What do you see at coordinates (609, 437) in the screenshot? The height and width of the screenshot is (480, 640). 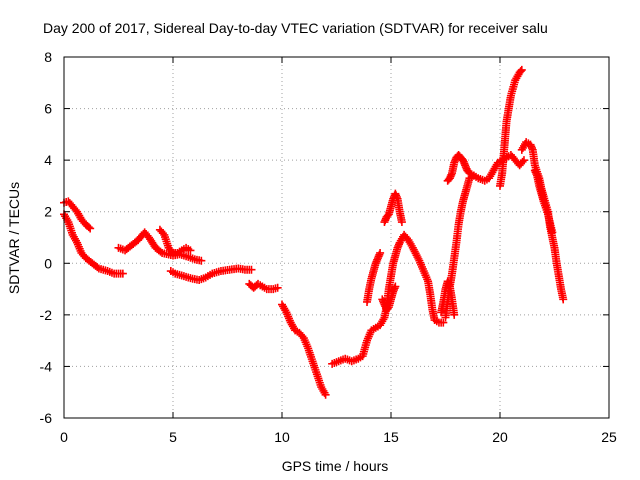 I see `x-tick-label: 25` at bounding box center [609, 437].